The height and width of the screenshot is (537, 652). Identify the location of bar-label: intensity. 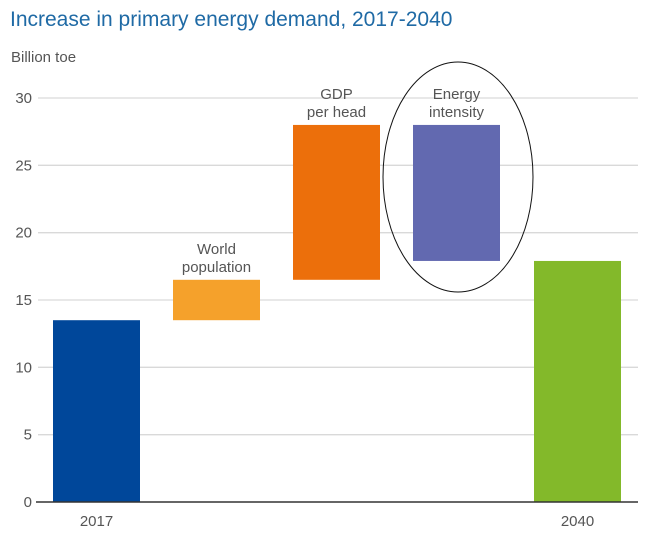
(457, 112).